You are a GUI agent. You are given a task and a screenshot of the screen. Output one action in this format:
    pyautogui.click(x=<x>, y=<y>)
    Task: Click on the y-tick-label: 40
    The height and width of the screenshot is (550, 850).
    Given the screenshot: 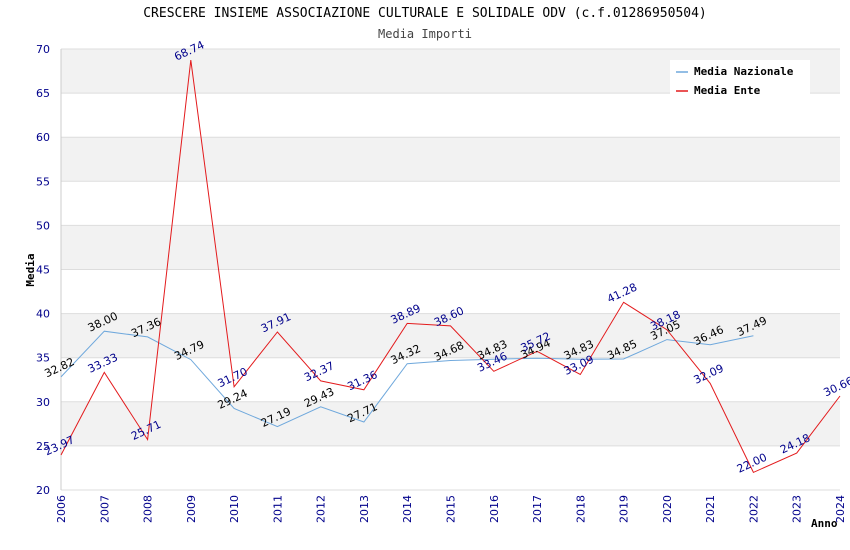 What is the action you would take?
    pyautogui.click(x=43, y=314)
    